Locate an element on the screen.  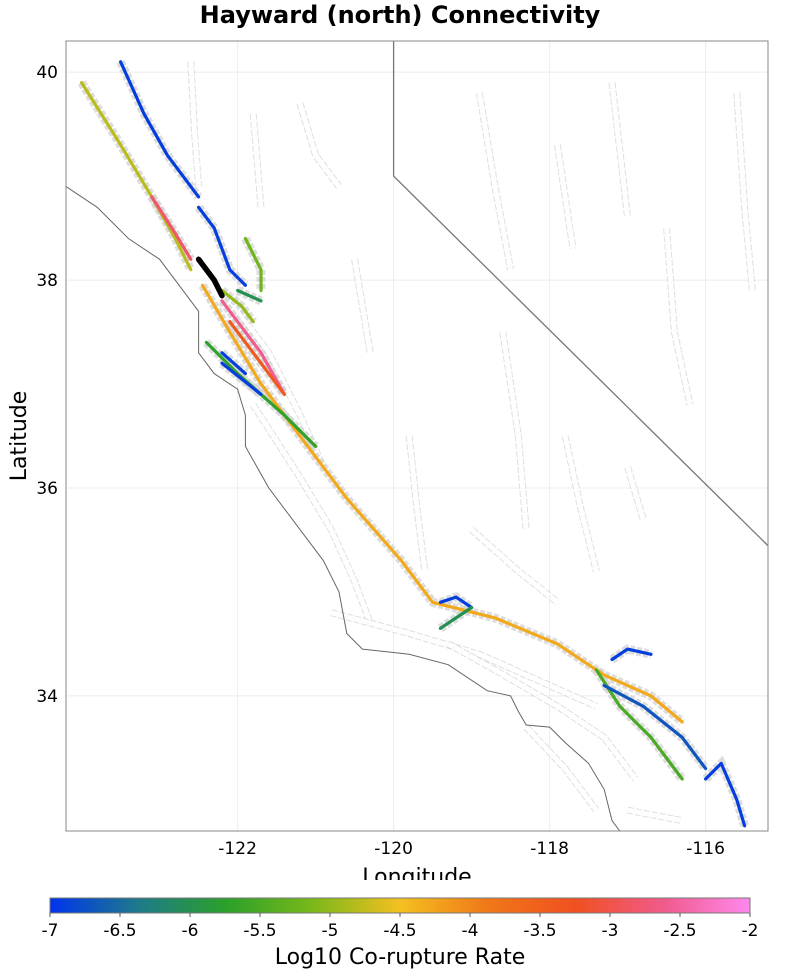
y-tick-label: 36 is located at coordinates (47, 489).